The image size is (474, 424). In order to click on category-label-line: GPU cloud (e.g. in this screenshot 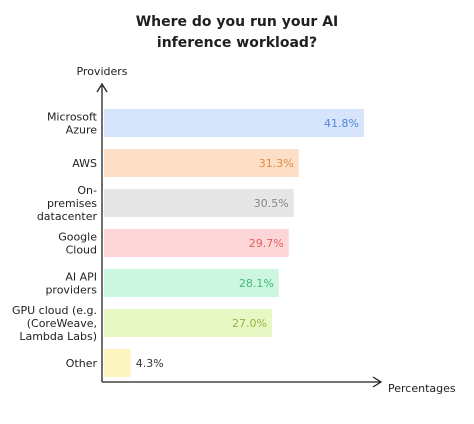, I will do `click(54, 310)`.